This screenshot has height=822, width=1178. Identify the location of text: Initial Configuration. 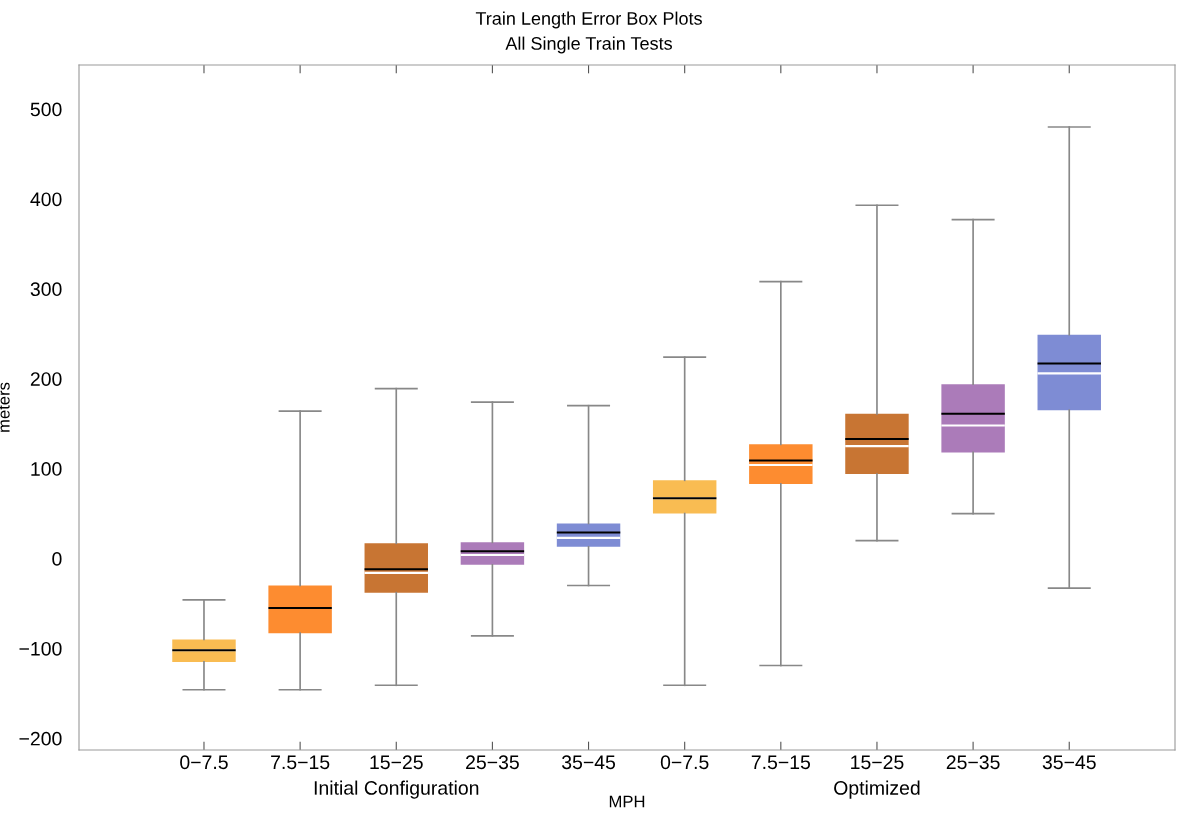
(396, 789).